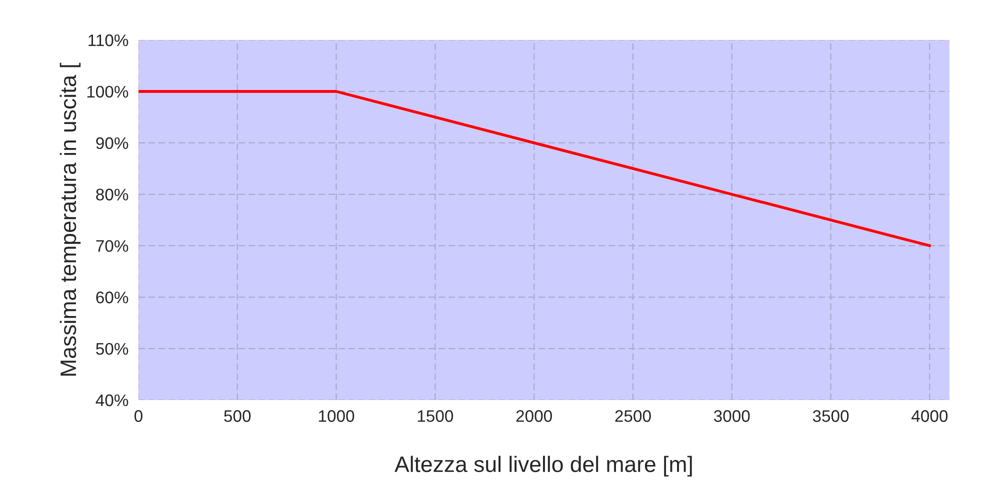 Image resolution: width=989 pixels, height=500 pixels. I want to click on x-tick-label: 0, so click(138, 416).